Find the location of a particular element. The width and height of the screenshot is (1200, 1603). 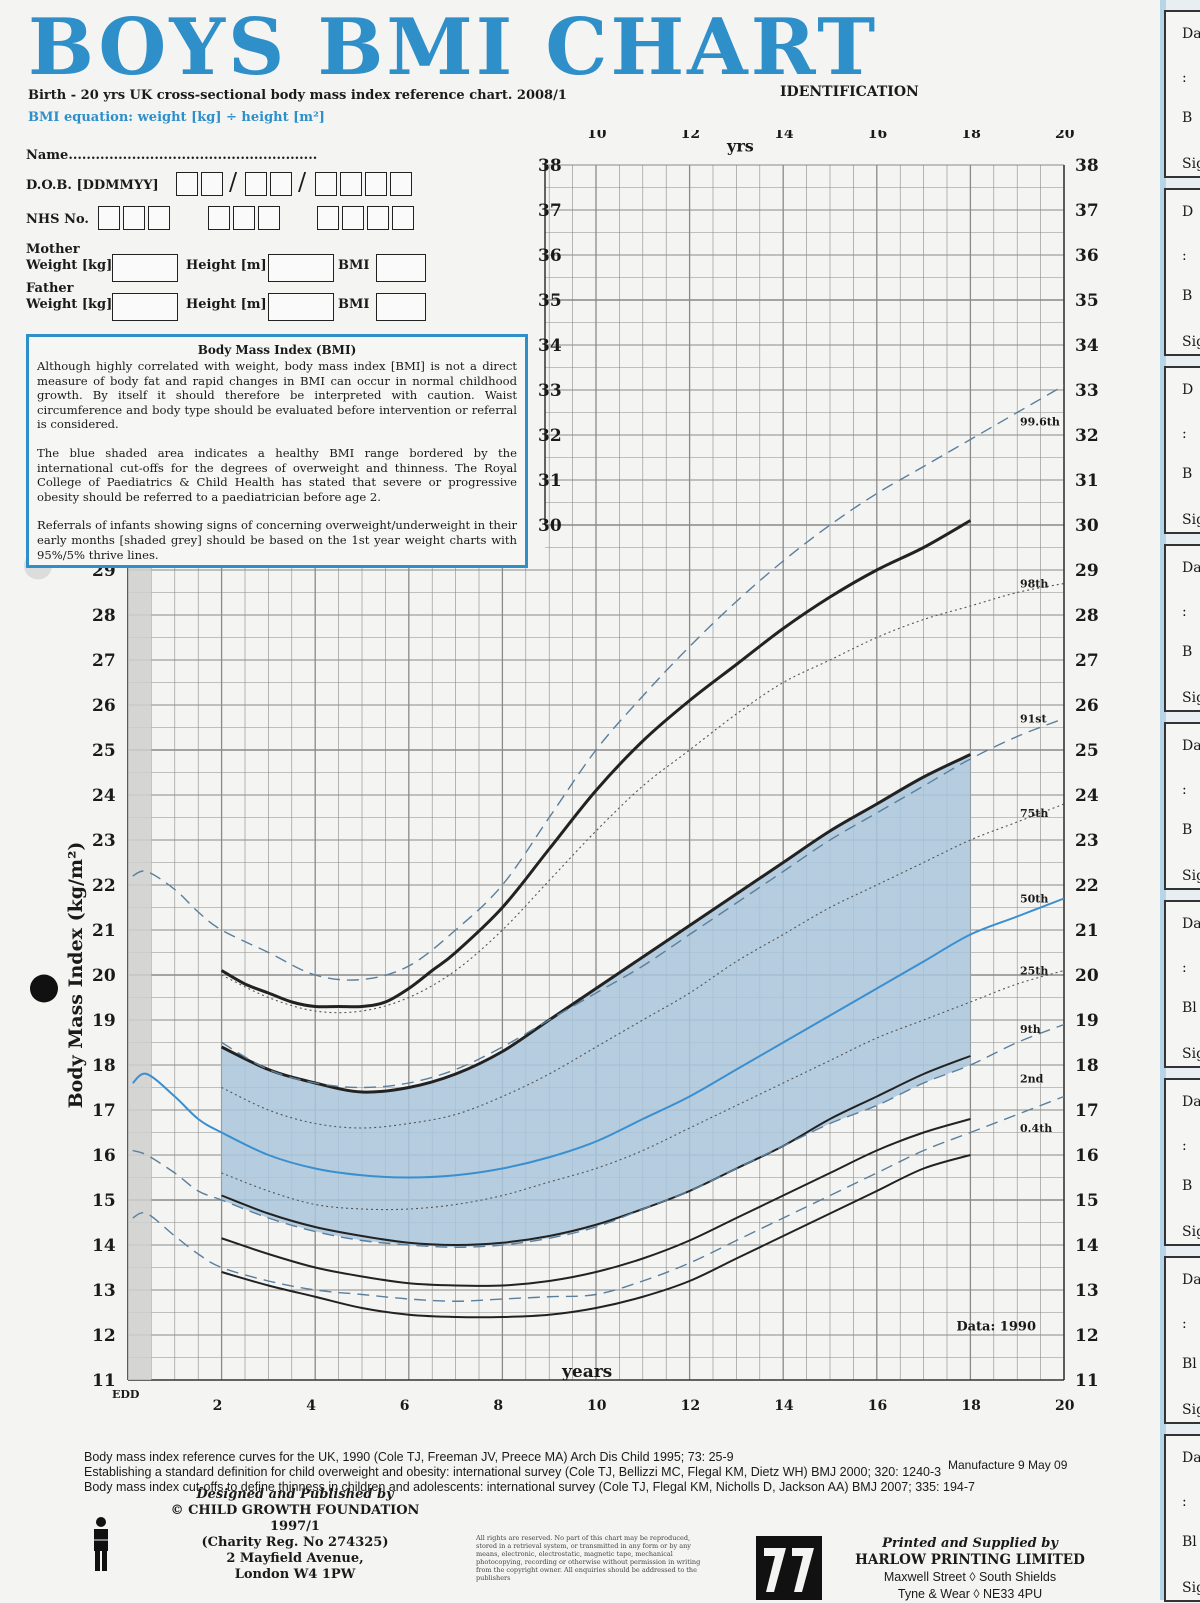

x-unit-top-upper: yrs is located at coordinates (740, 146).